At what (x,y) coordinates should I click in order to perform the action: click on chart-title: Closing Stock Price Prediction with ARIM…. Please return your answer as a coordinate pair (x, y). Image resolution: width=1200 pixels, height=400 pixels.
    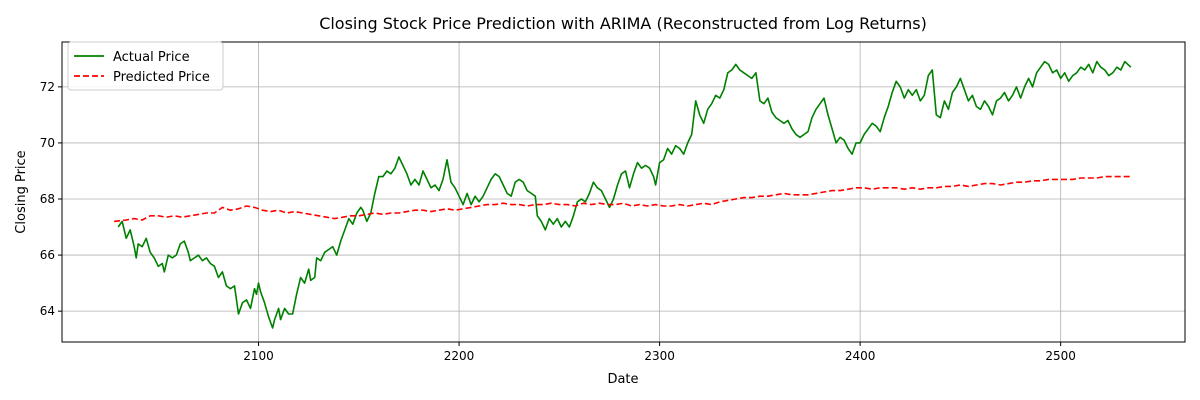
    Looking at the image, I should click on (623, 23).